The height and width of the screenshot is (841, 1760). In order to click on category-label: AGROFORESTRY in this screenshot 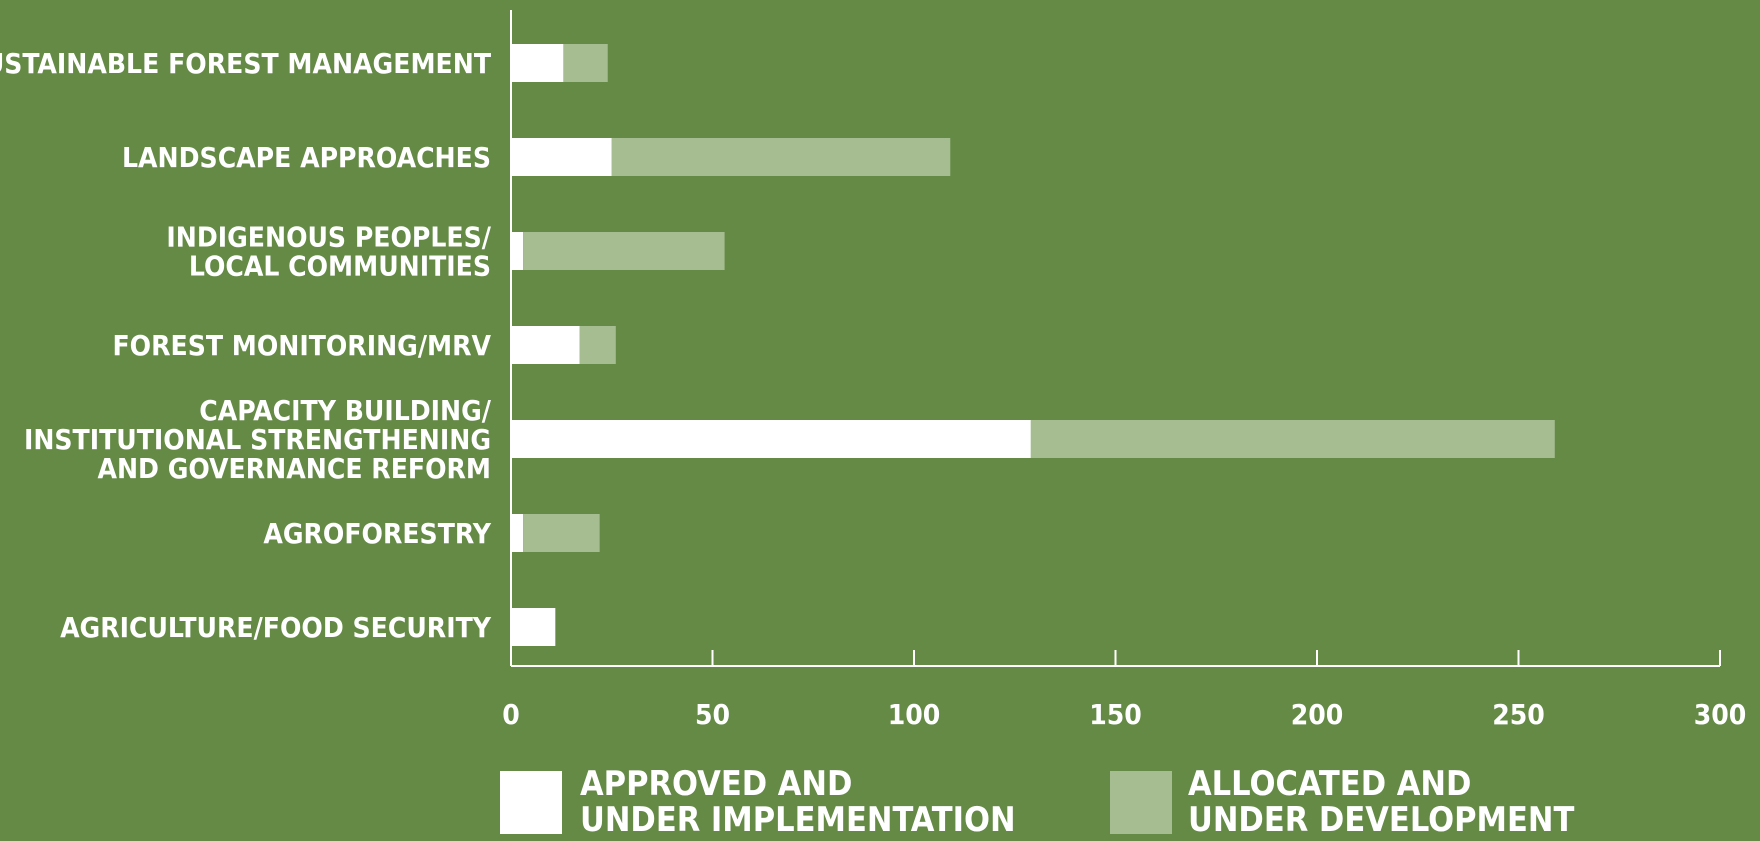, I will do `click(377, 533)`.